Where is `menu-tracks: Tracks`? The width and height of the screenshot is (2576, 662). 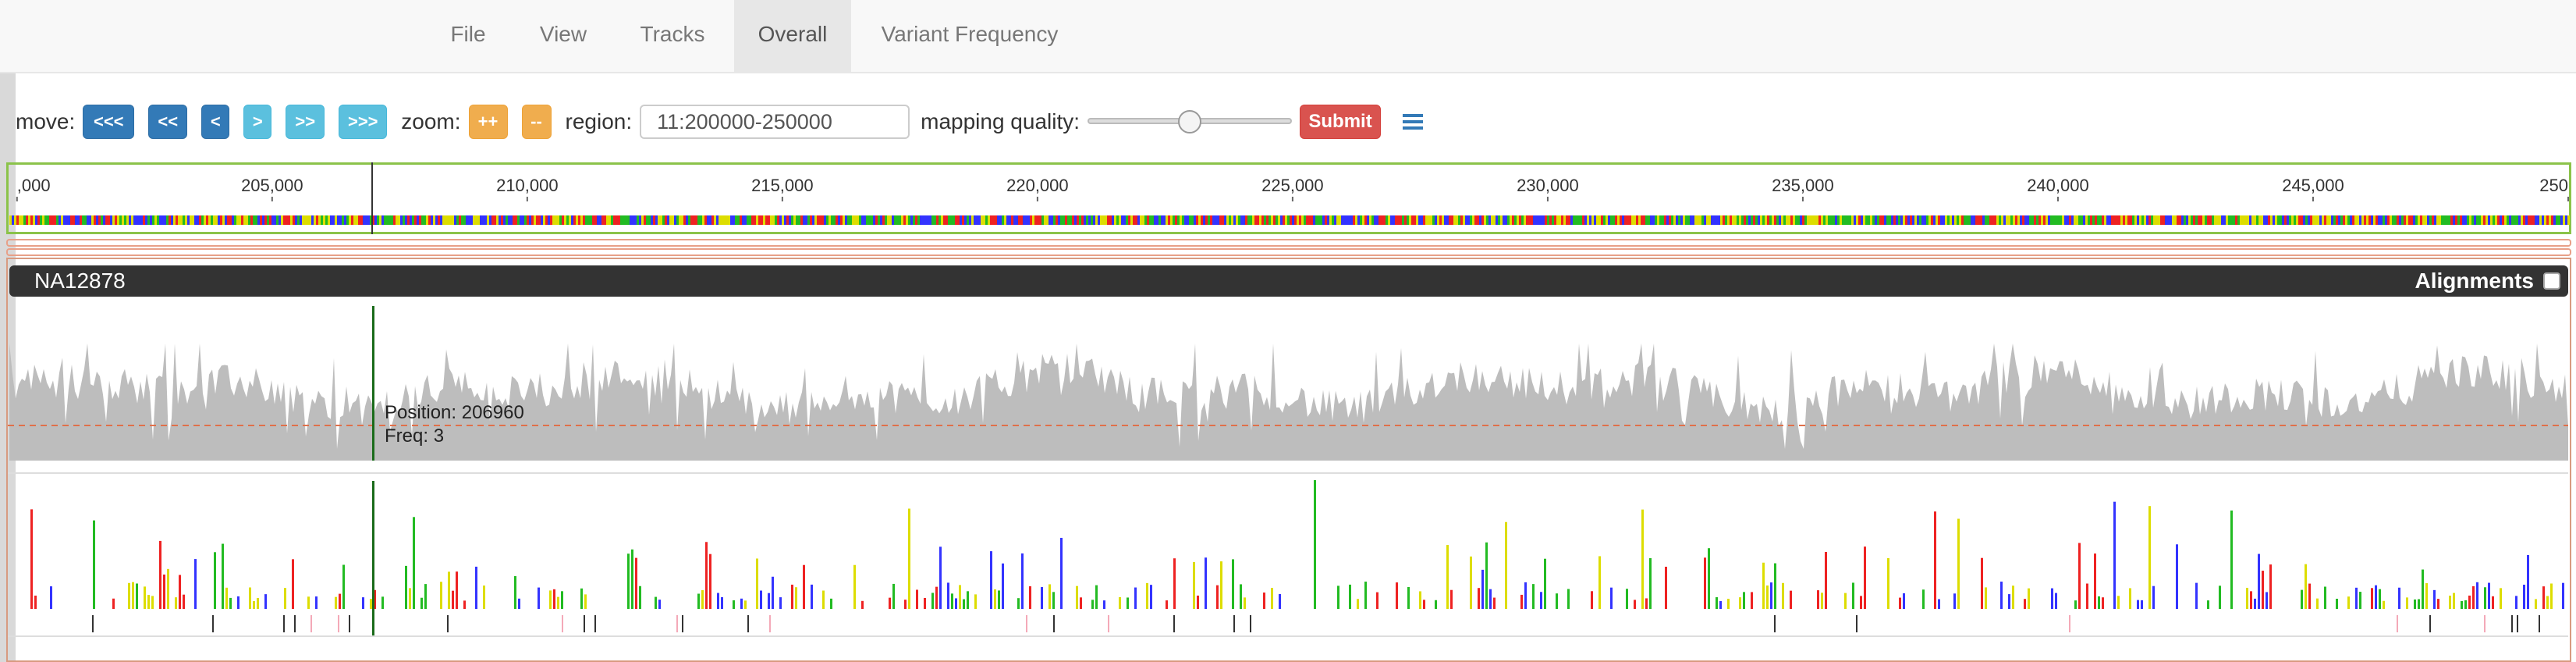 menu-tracks: Tracks is located at coordinates (672, 34).